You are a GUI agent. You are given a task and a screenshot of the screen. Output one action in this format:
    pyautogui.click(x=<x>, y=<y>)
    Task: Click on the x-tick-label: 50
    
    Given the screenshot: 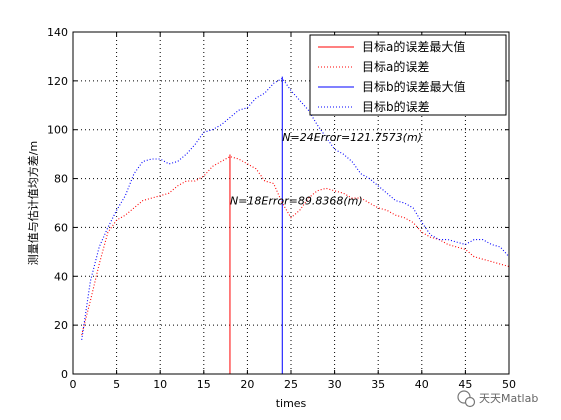 What is the action you would take?
    pyautogui.click(x=509, y=384)
    